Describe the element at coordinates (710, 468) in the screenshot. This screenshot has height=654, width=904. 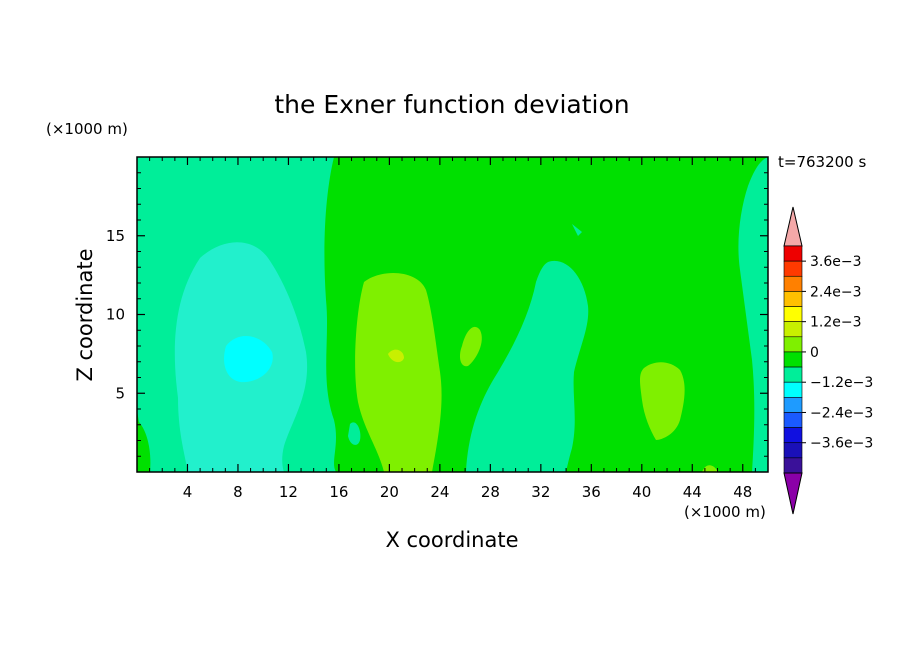
I see `region-right-yg-bottom` at that location.